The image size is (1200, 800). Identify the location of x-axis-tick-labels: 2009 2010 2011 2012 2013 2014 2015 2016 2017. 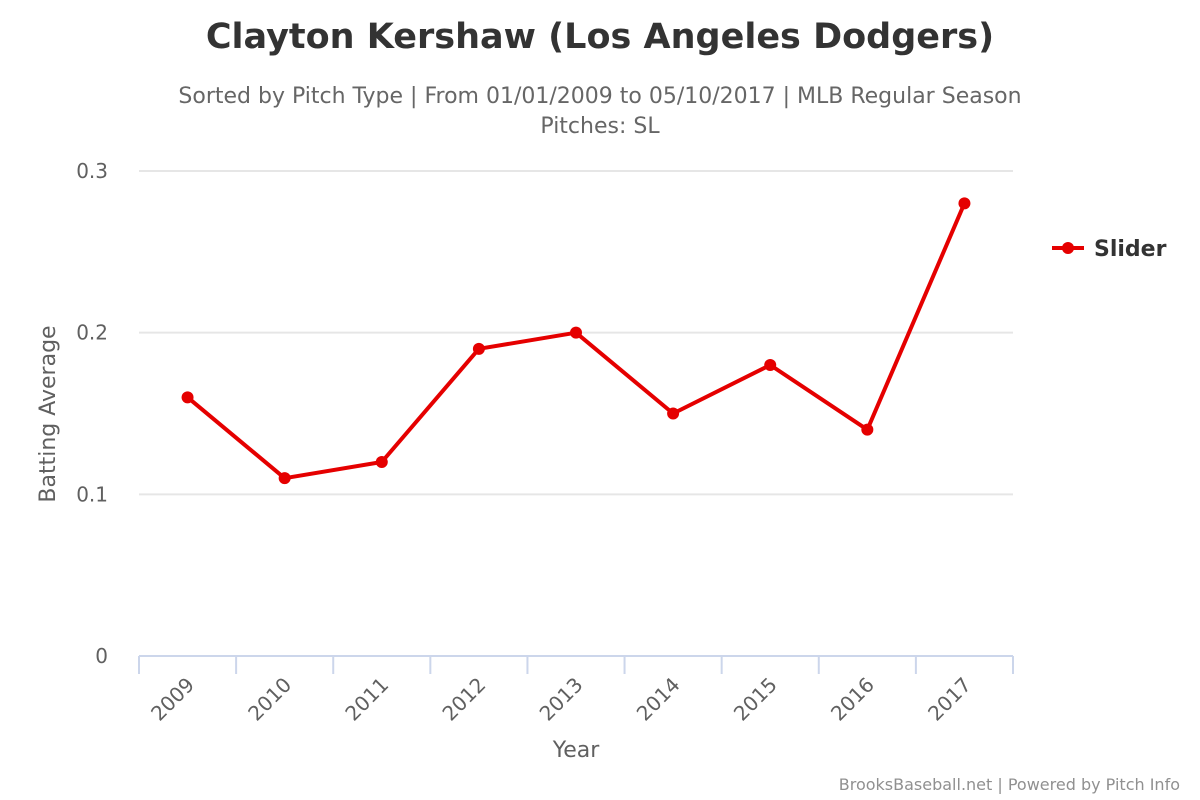
(561, 699).